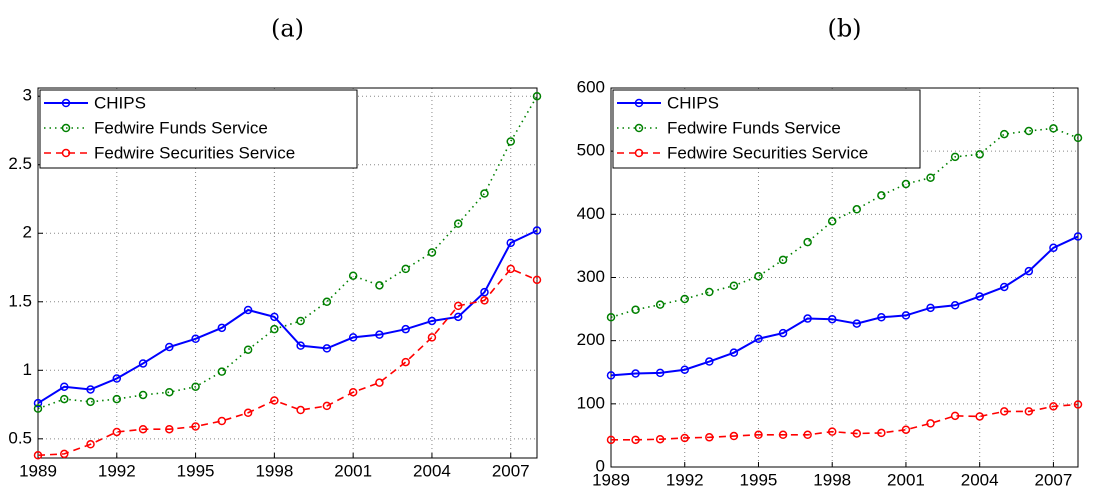 This screenshot has width=1093, height=495. Describe the element at coordinates (20, 163) in the screenshot. I see `y-tick-label: 2.5` at that location.